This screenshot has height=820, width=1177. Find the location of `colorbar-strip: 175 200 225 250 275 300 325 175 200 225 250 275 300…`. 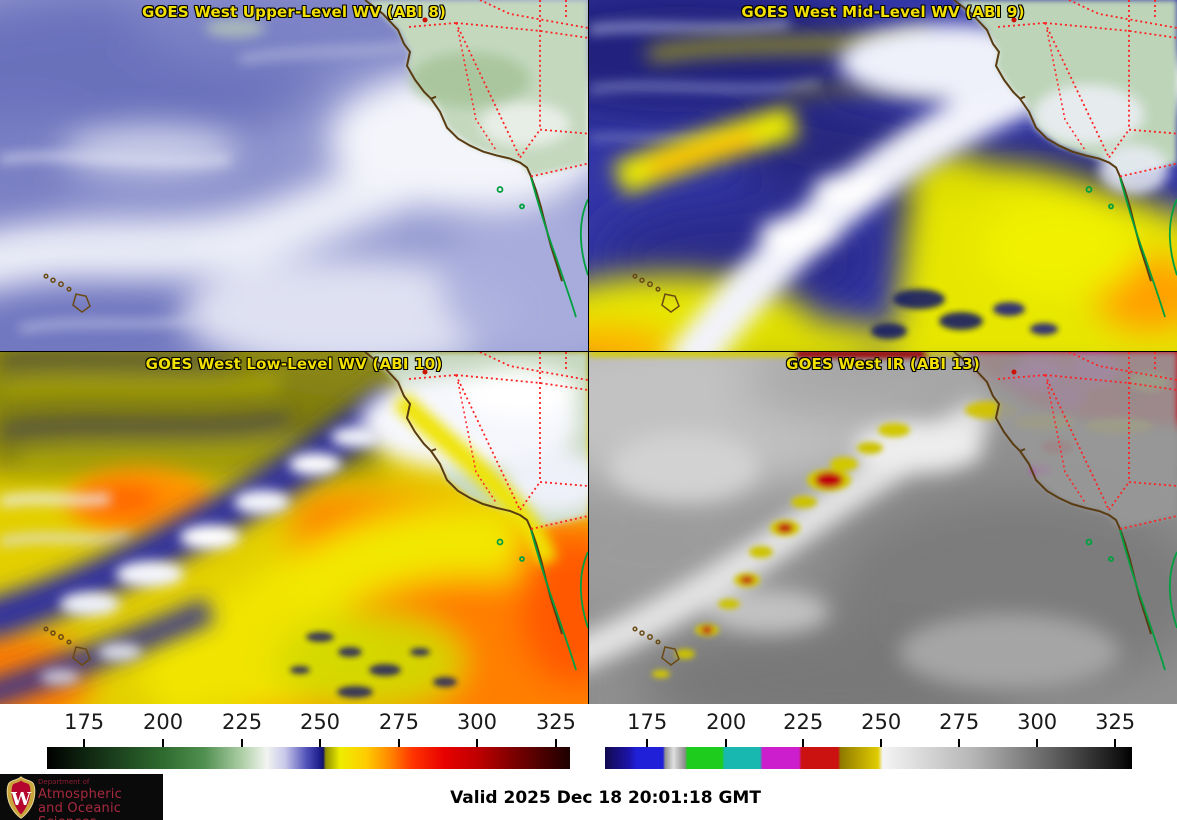

colorbar-strip: 175 200 225 250 275 300 325 175 200 225 250 275 300… is located at coordinates (588, 738).